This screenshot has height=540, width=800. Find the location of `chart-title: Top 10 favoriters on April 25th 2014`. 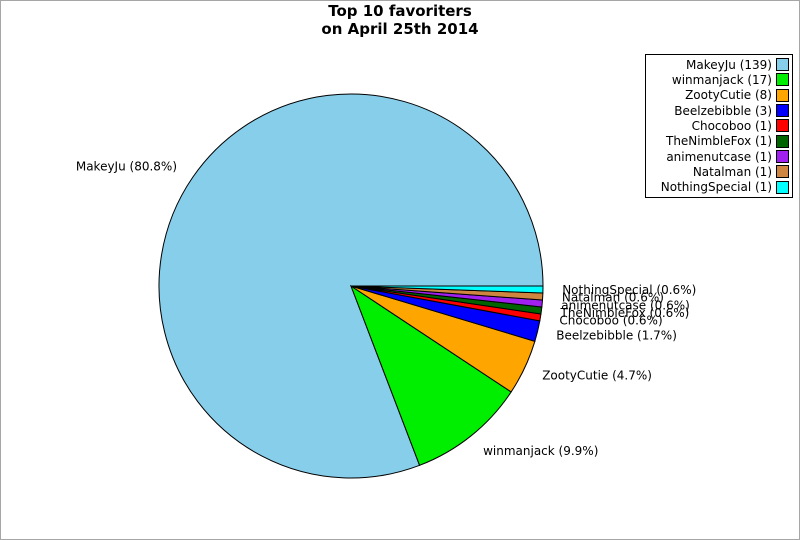

chart-title: Top 10 favoriters on April 25th 2014 is located at coordinates (400, 20).